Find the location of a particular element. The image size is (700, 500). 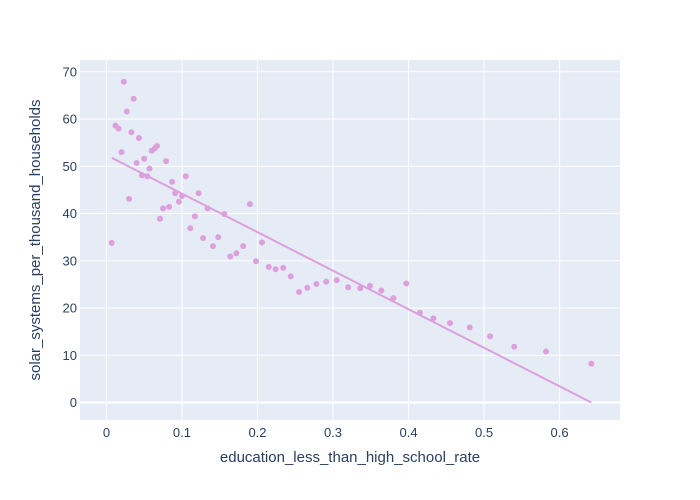

y-tick-label: 0 is located at coordinates (73, 402).